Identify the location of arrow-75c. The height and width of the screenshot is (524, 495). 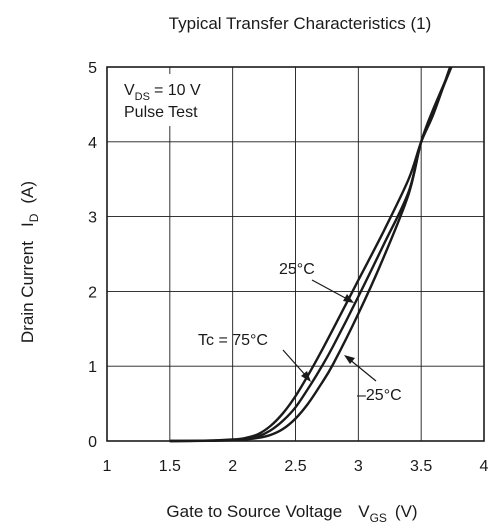
(306, 376).